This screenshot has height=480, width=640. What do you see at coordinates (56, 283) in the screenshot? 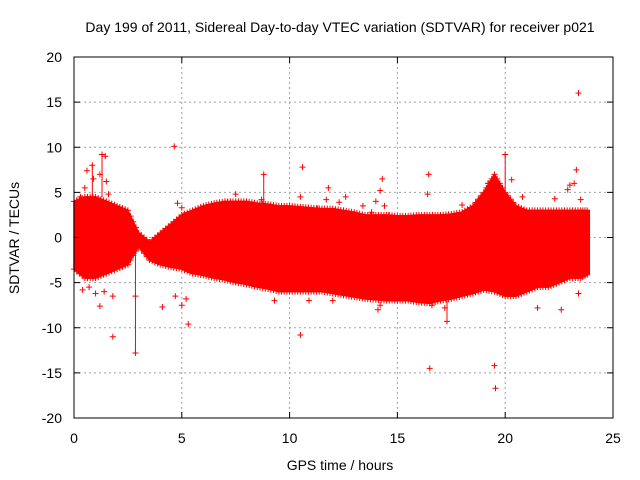
I see `y-tick-label: -5` at bounding box center [56, 283].